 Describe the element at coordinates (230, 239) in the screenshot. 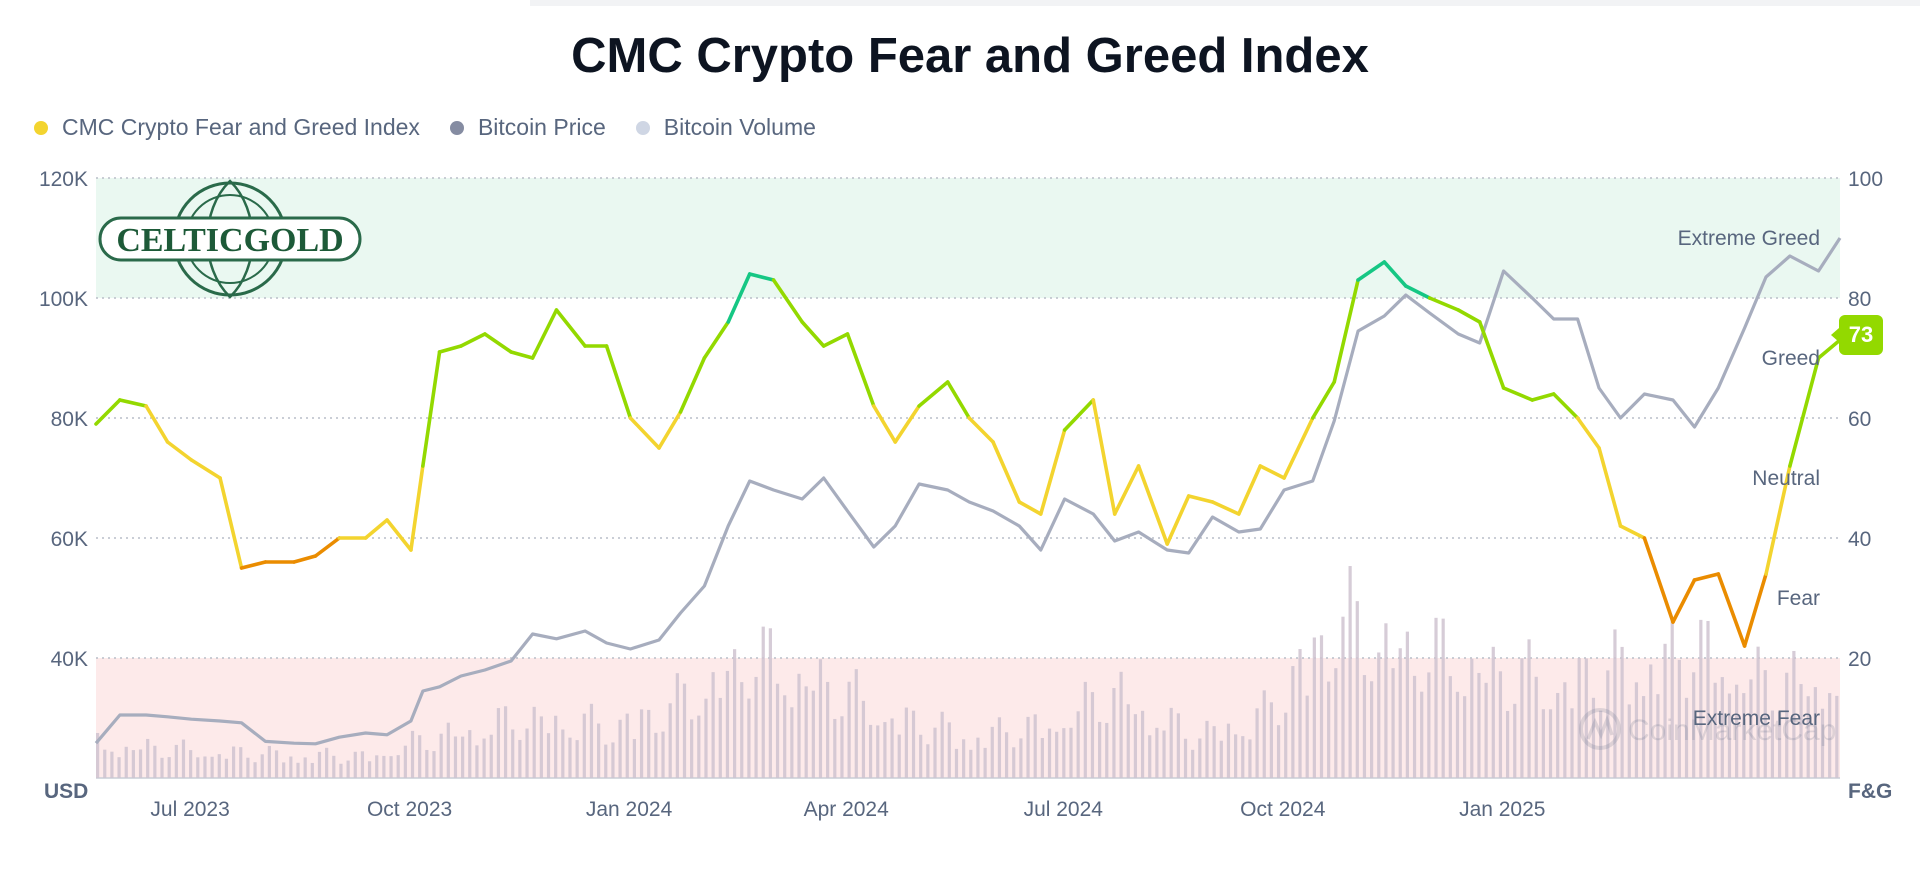

I see `celticgold-logo: CELTICGOLD` at that location.